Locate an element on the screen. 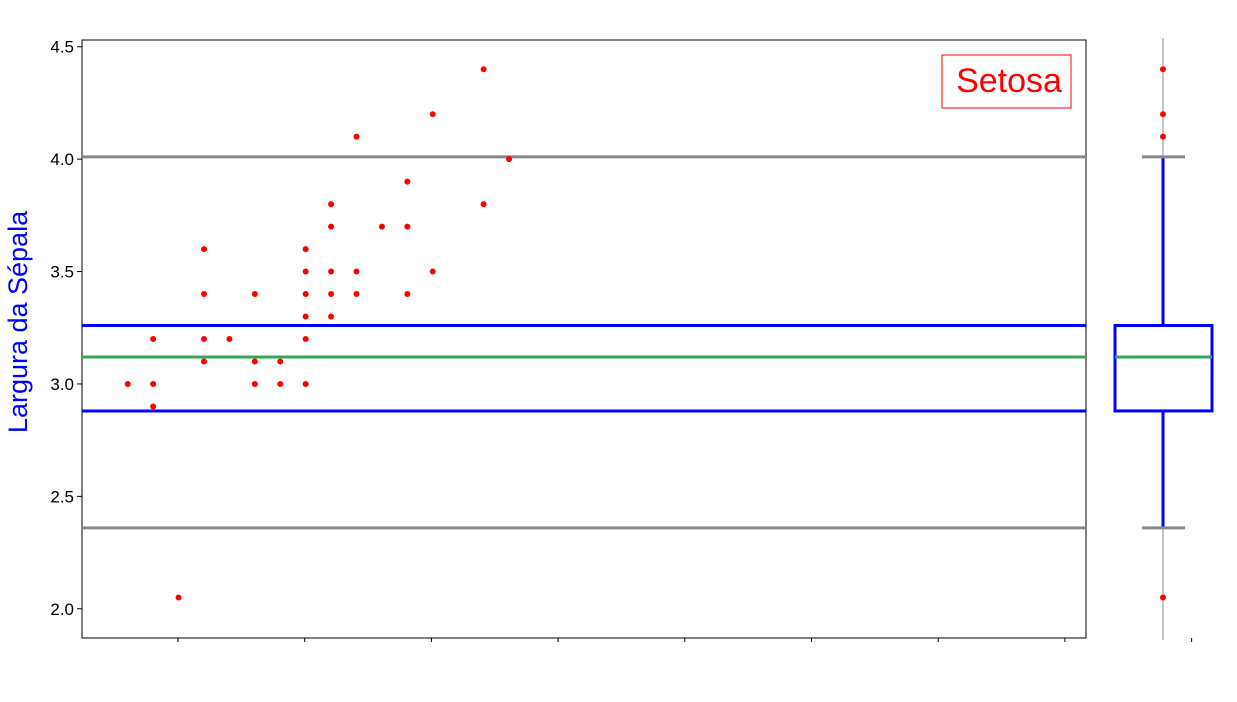  boxplot-panel is located at coordinates (1163, 339).